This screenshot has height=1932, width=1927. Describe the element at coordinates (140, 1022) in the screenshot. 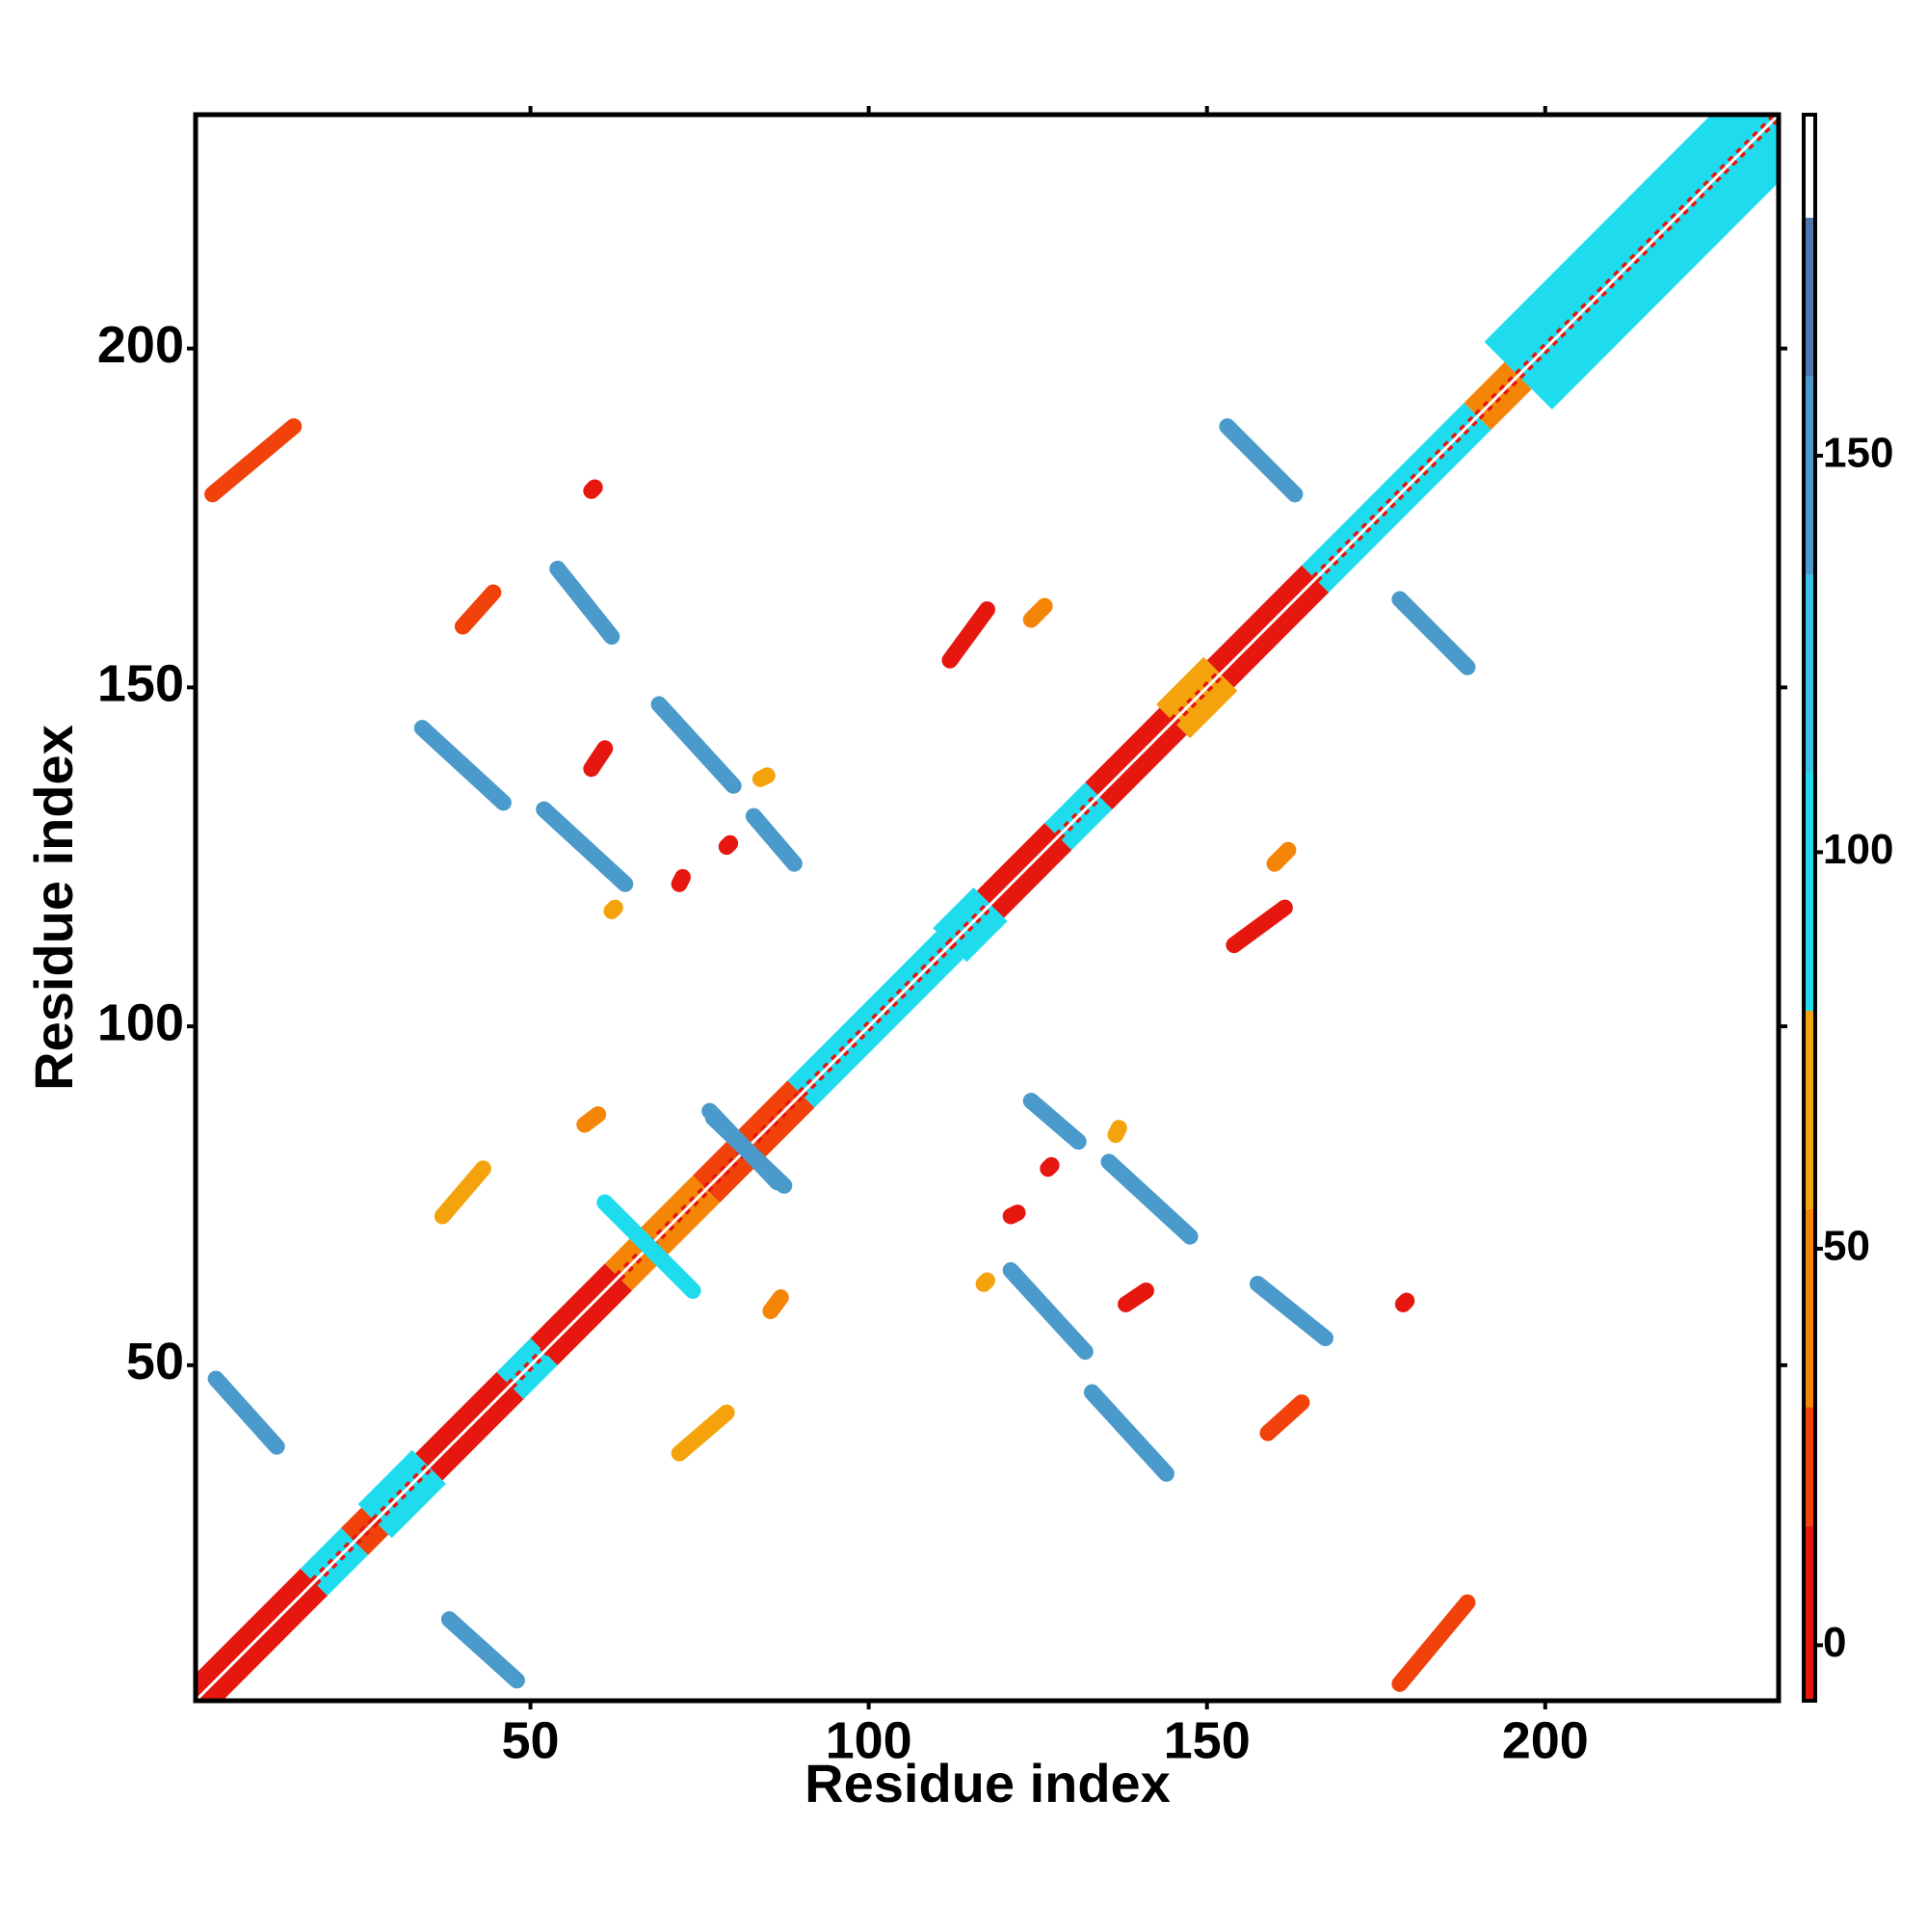

I see `y-tick-label: 100` at that location.